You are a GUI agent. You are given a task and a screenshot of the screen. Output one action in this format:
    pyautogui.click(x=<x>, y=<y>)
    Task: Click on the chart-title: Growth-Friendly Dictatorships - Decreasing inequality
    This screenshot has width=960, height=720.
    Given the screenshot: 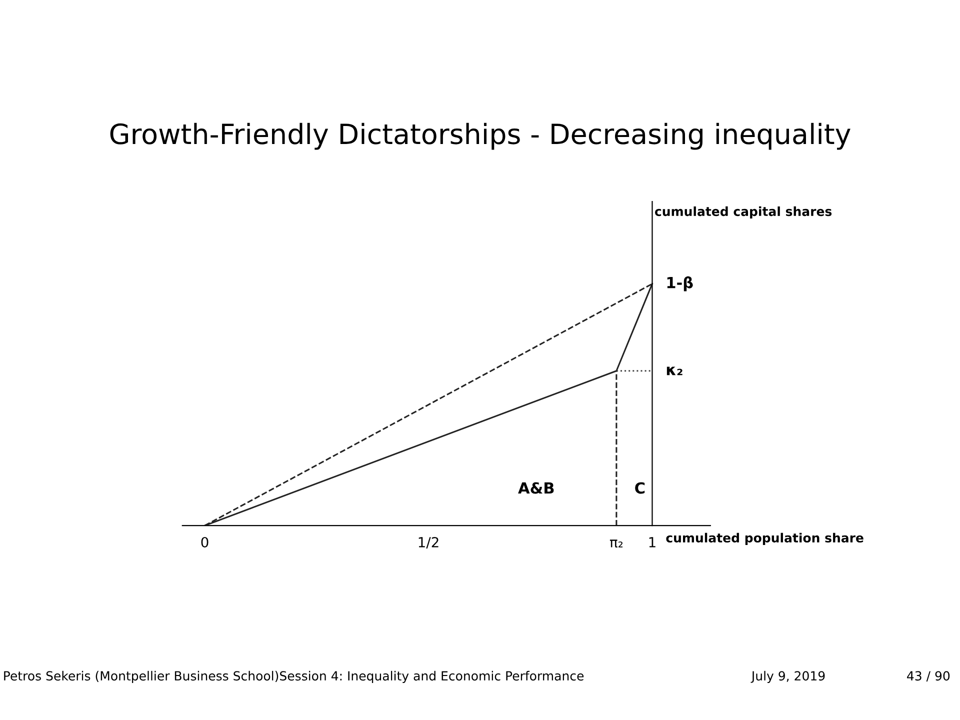 What is the action you would take?
    pyautogui.click(x=480, y=136)
    